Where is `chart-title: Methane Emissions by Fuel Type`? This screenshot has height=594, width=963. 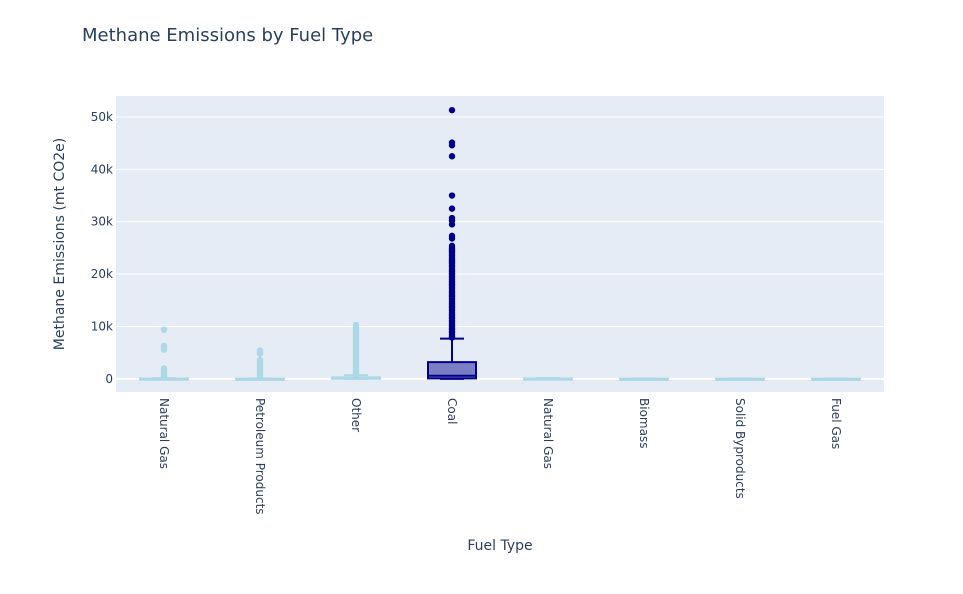
chart-title: Methane Emissions by Fuel Type is located at coordinates (227, 35).